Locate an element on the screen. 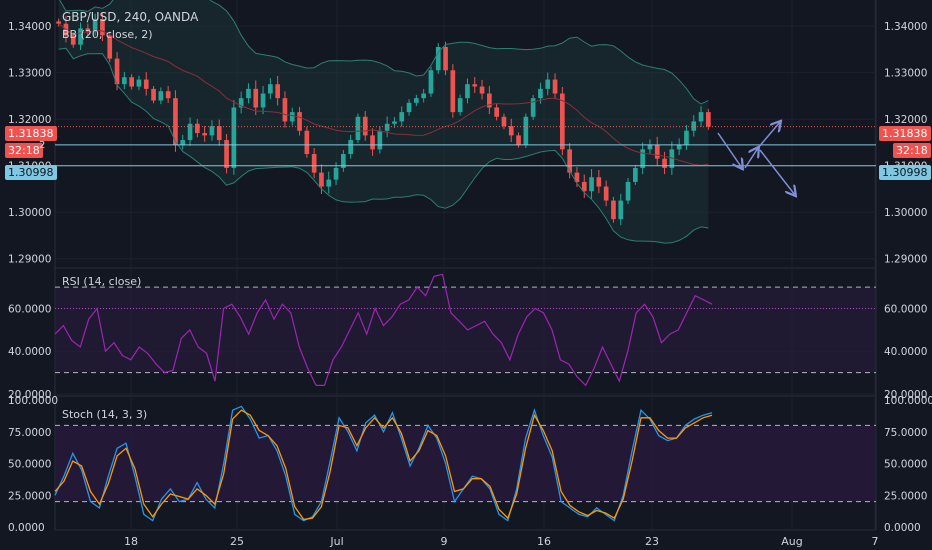  countdown-tag-left: 32:18 is located at coordinates (24, 150).